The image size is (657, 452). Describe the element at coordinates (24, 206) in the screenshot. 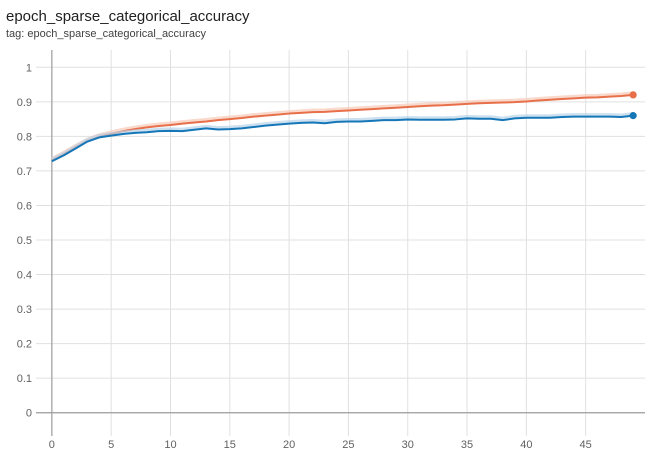

I see `y-tick-label: 0.6` at that location.